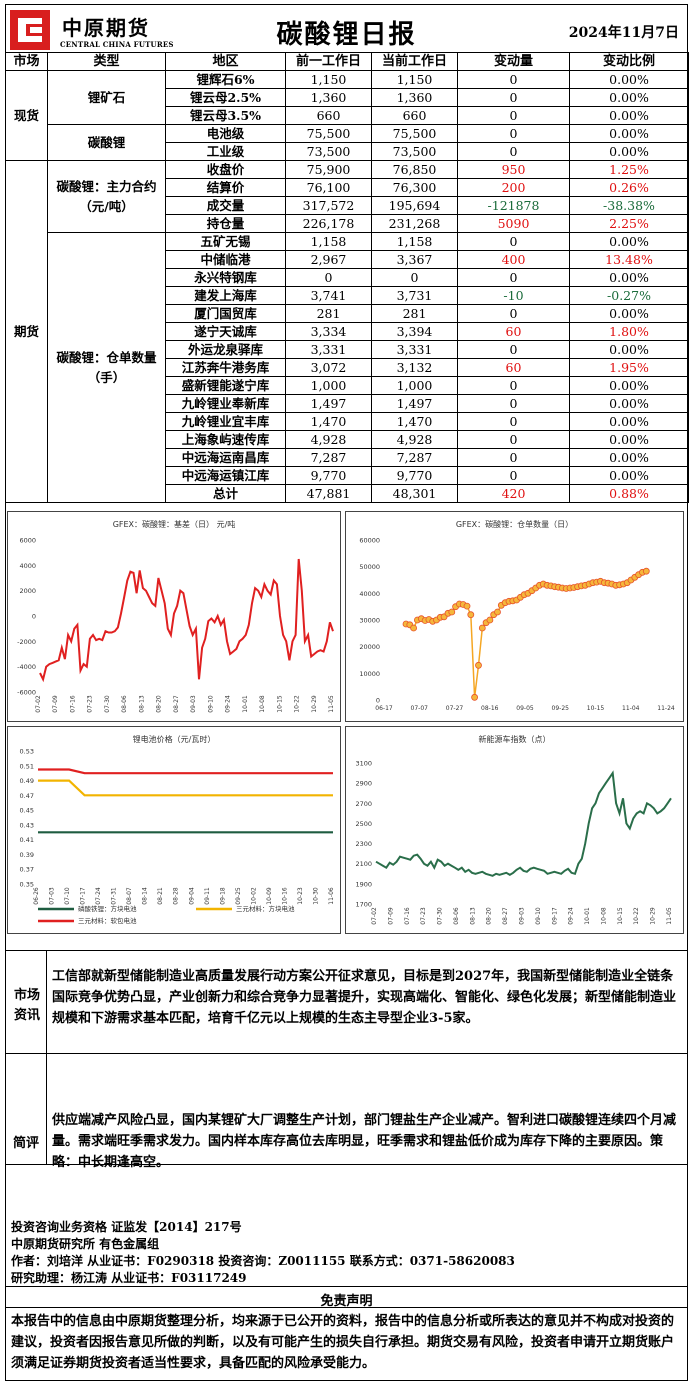  Describe the element at coordinates (176, 704) in the screenshot. I see `x-tick-label: 08-27` at that location.